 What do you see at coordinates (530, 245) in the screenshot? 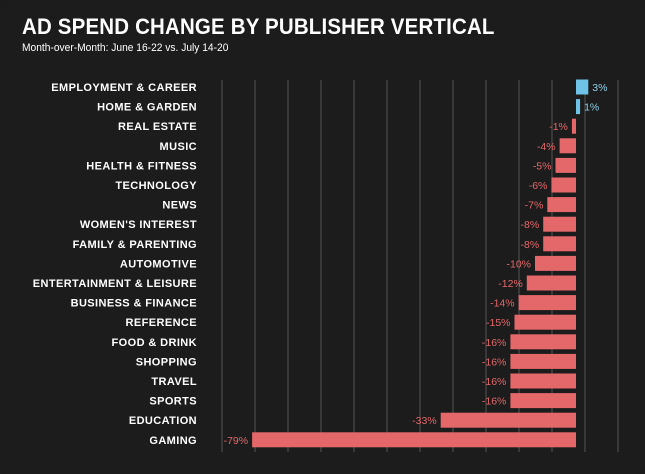
I see `value-label-8: -8%` at bounding box center [530, 245].